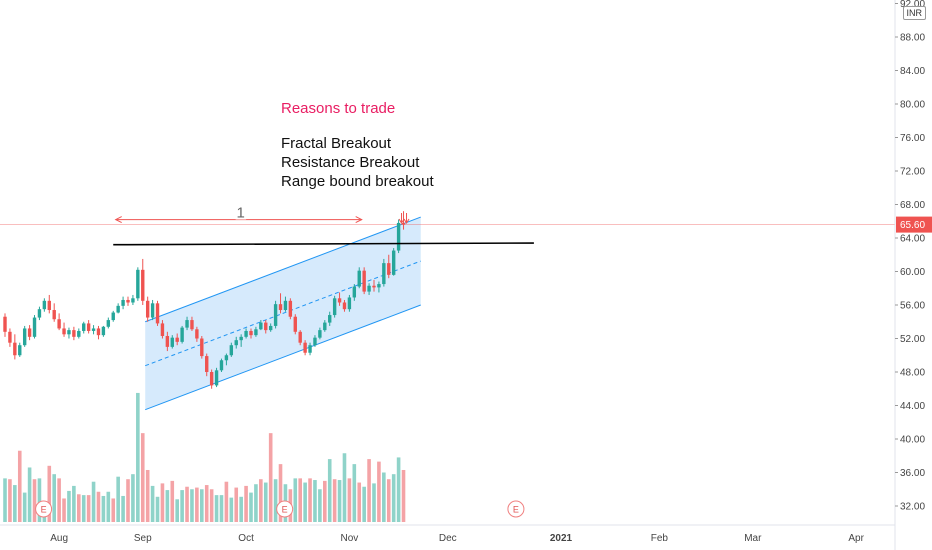 The width and height of the screenshot is (932, 550). I want to click on currency-badge: INR, so click(914, 13).